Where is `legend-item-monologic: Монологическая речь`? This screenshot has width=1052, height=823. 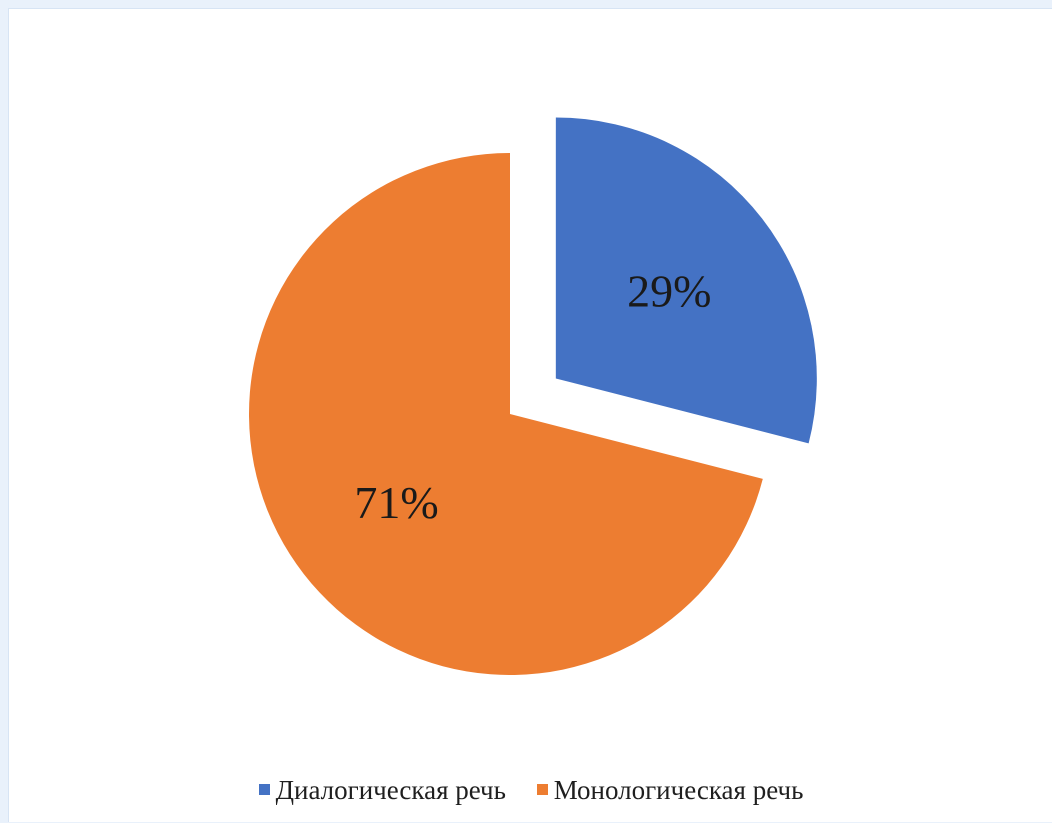 legend-item-monologic: Монологическая речь is located at coordinates (670, 790).